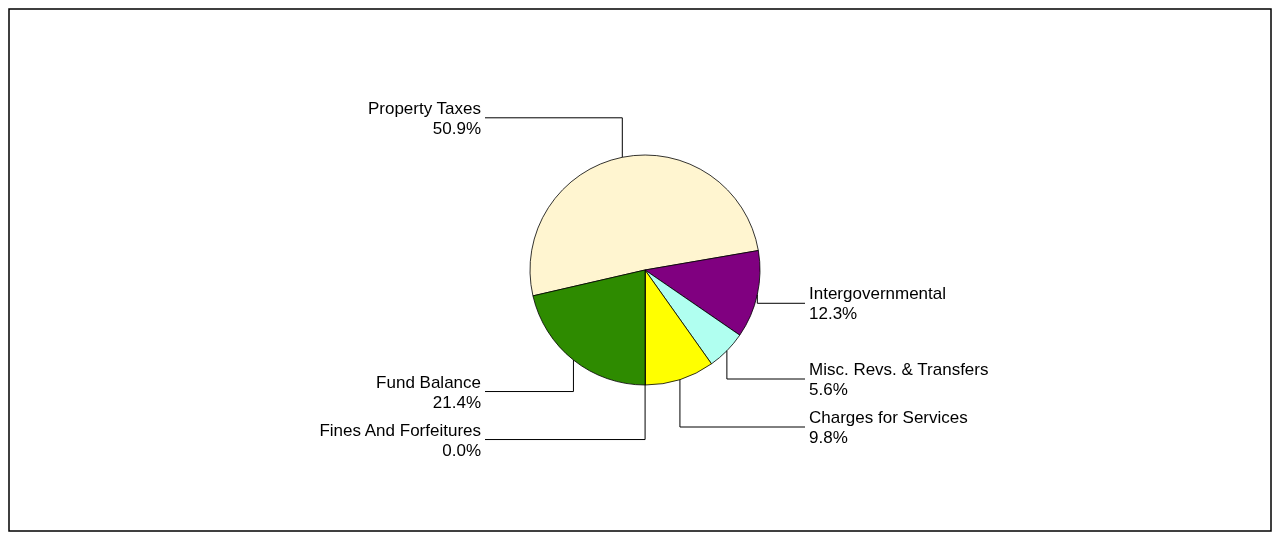  I want to click on slice-label: Fund Balance, so click(428, 382).